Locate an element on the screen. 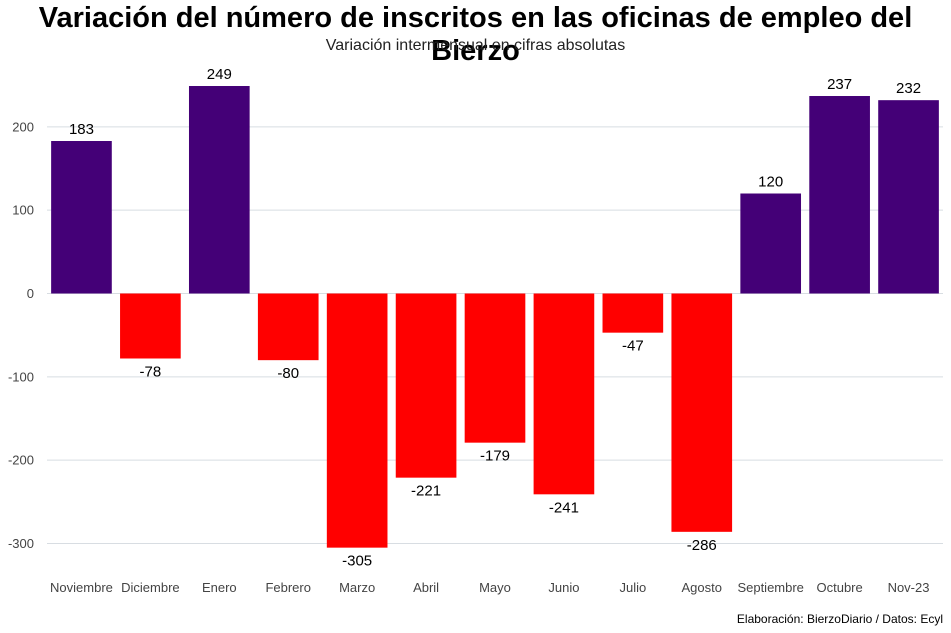 The height and width of the screenshot is (633, 951). bar-enero is located at coordinates (219, 190).